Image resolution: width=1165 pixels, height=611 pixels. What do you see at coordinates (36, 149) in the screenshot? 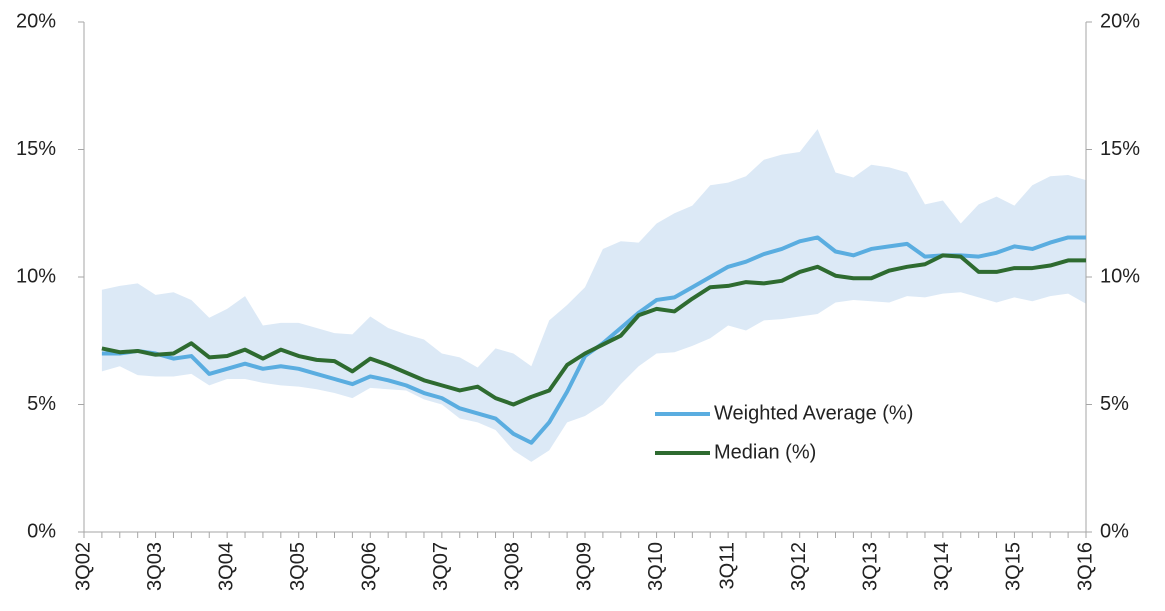
I see `y-tick-label: 15%` at bounding box center [36, 149].